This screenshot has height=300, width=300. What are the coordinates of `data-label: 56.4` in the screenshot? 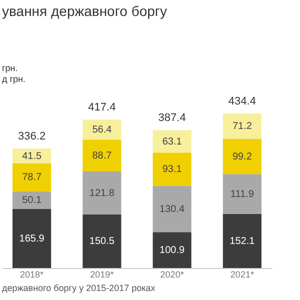 It's located at (102, 130).